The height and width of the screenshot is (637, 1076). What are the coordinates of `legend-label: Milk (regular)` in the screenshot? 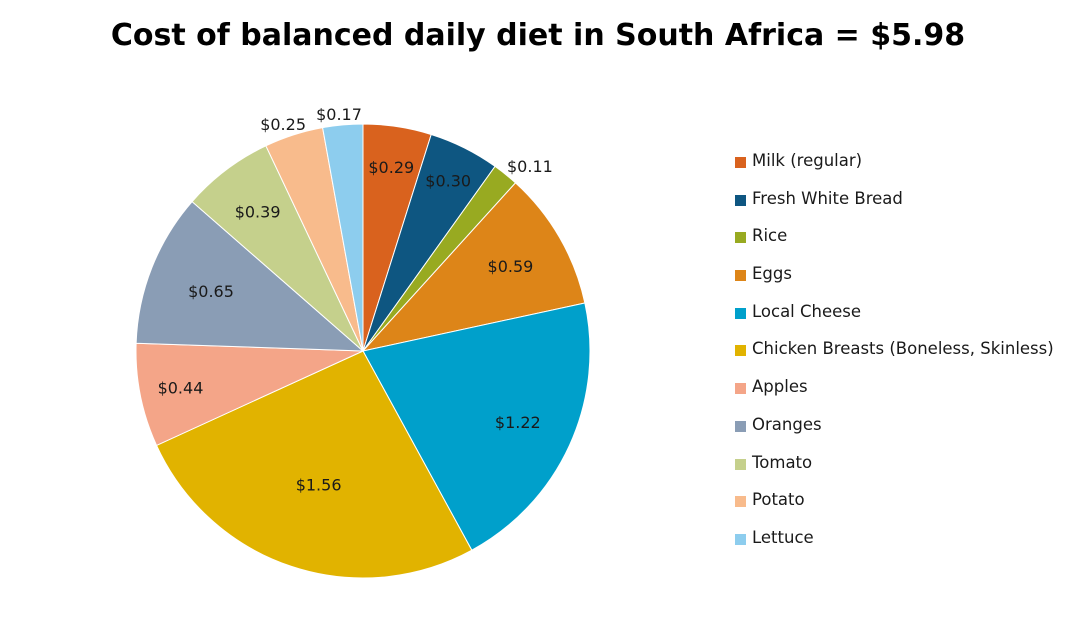 It's located at (807, 160).